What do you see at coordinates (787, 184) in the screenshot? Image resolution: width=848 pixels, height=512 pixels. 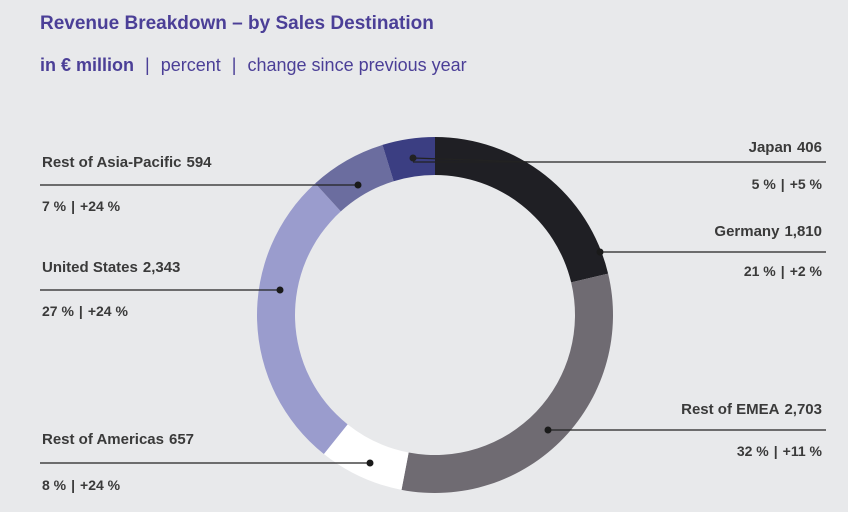 I see `percent-label: 5 % | +5 %` at bounding box center [787, 184].